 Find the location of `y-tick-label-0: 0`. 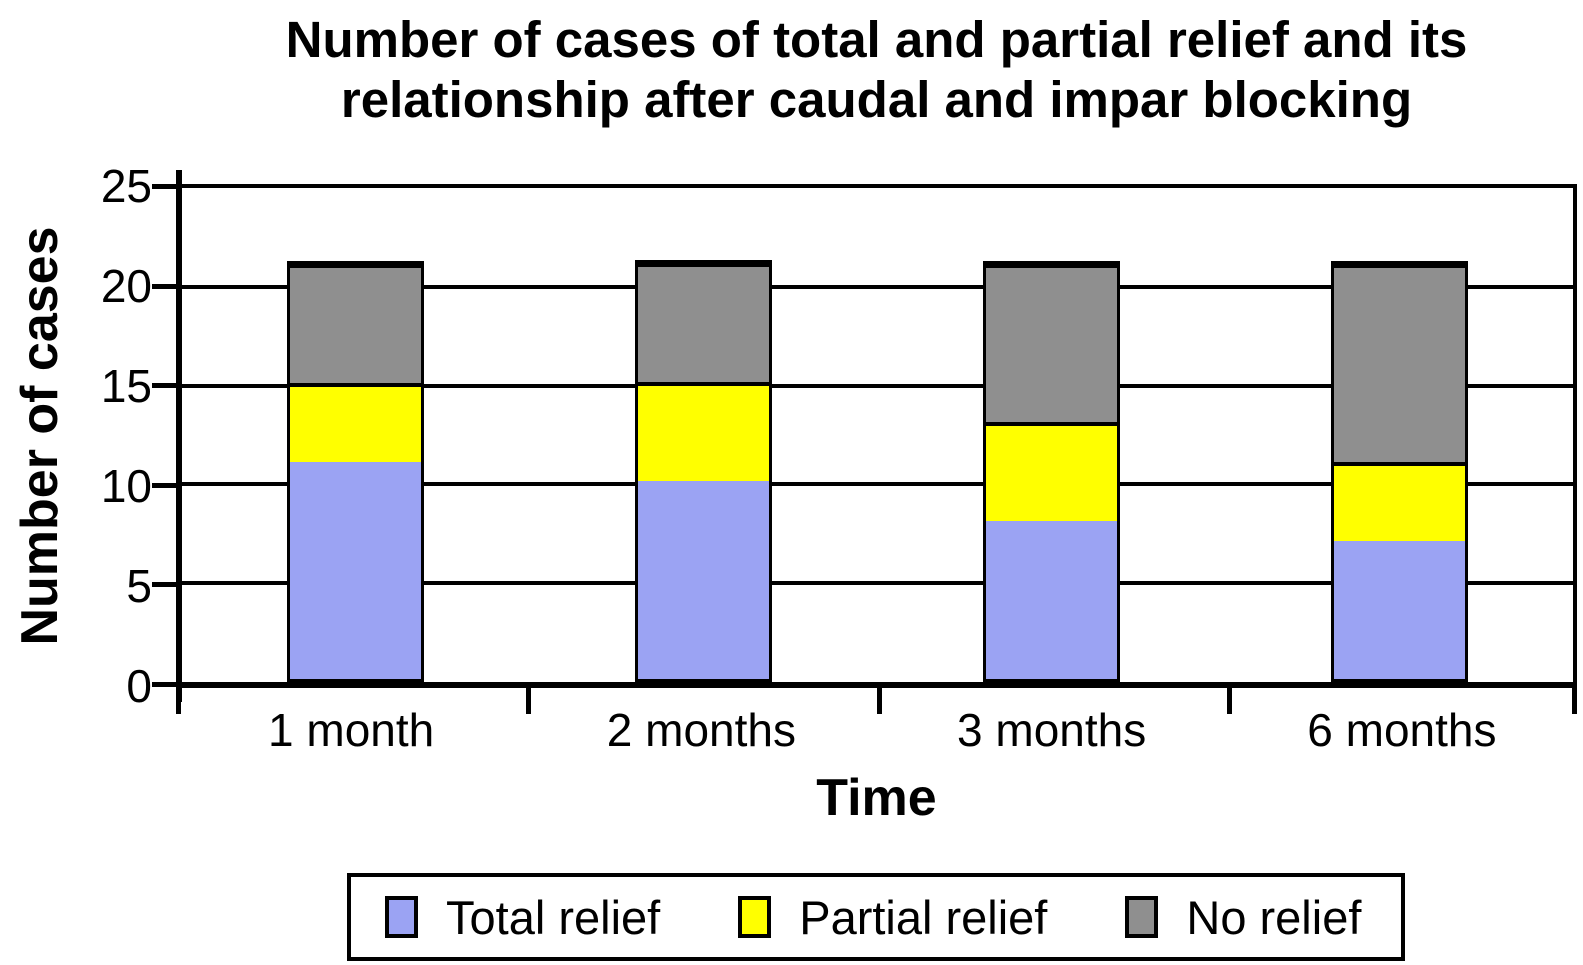

y-tick-label-0: 0 is located at coordinates (139, 686).